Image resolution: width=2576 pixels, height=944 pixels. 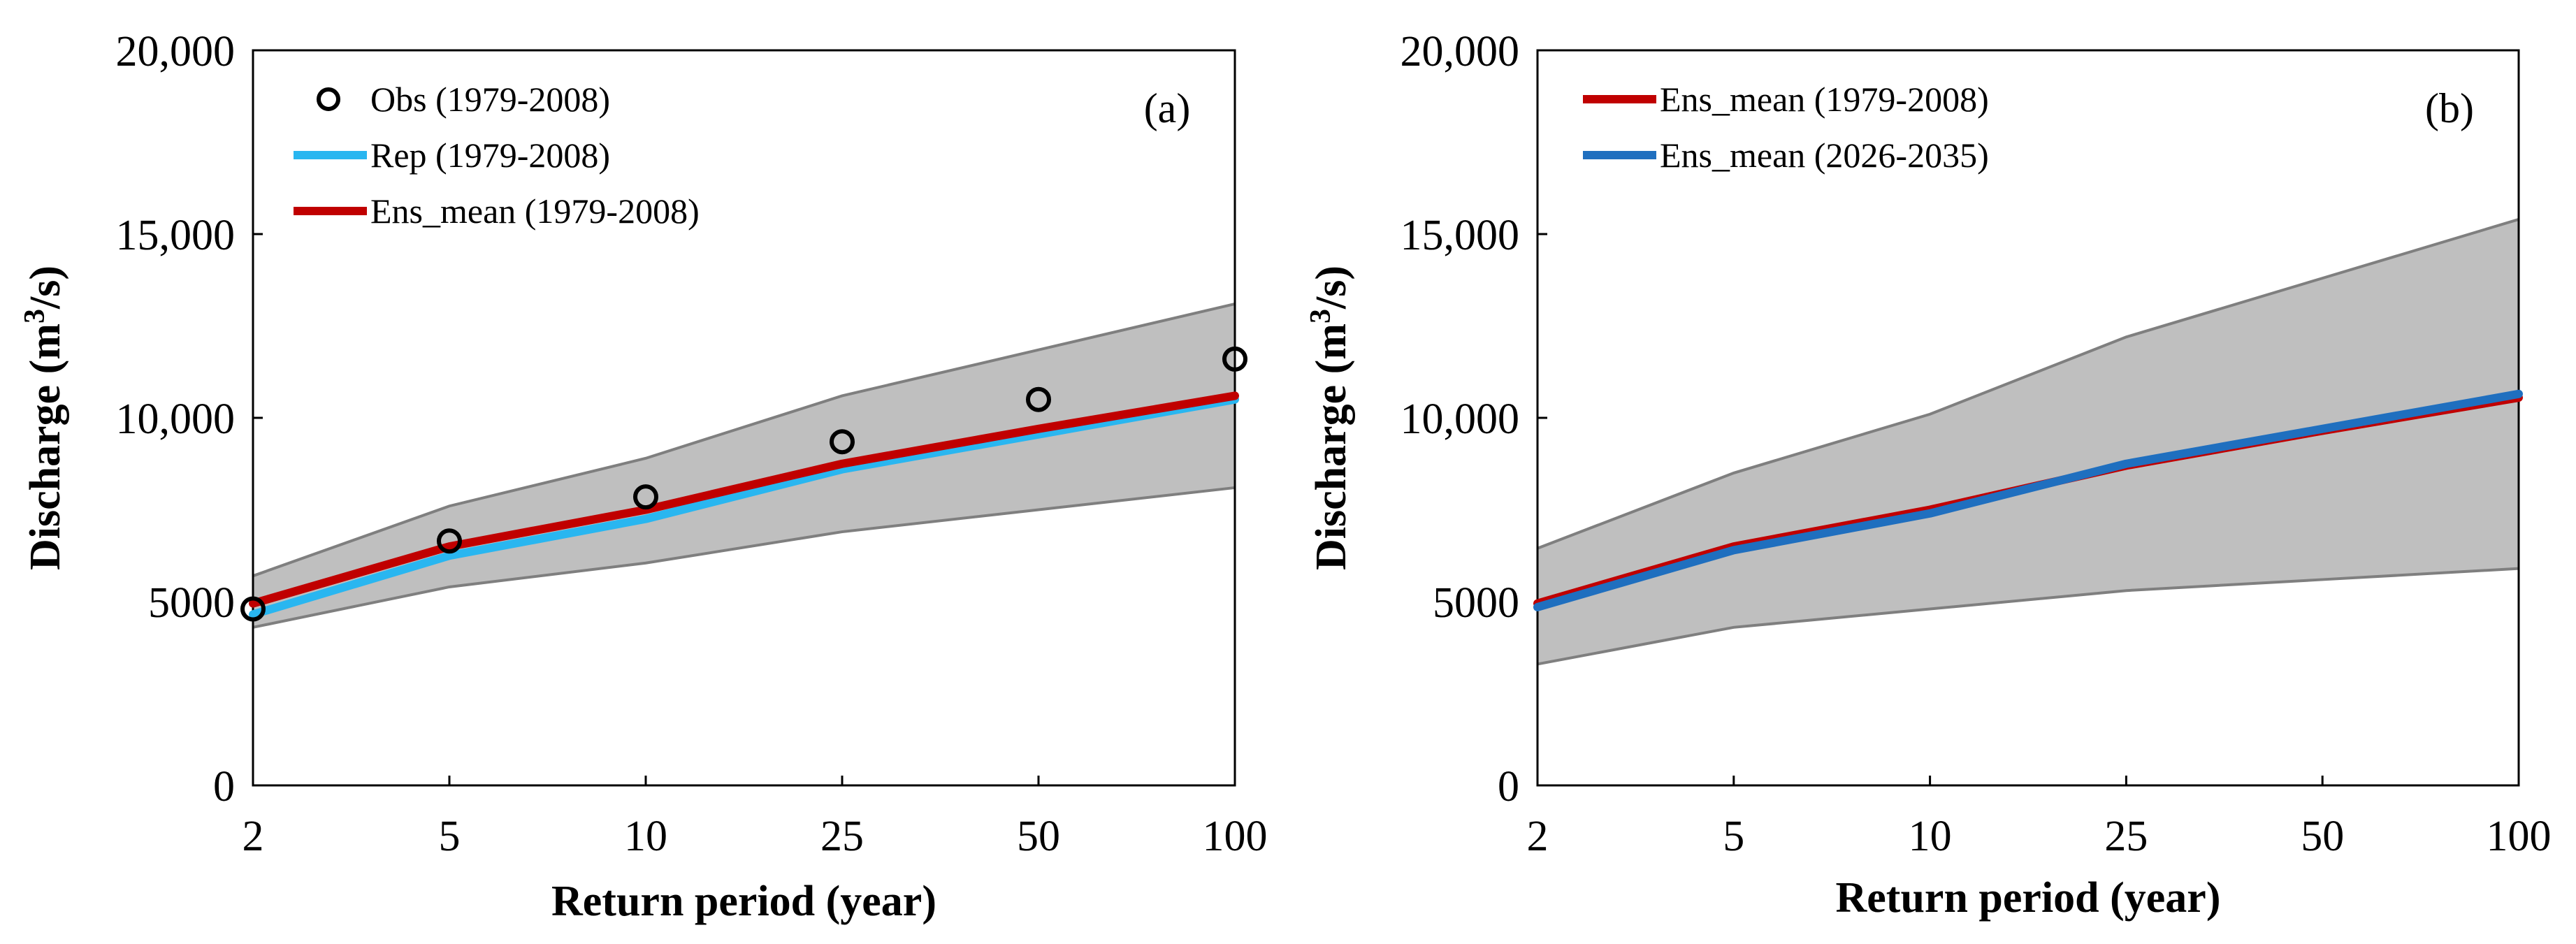 I want to click on uncertainty-band, so click(x=744, y=465).